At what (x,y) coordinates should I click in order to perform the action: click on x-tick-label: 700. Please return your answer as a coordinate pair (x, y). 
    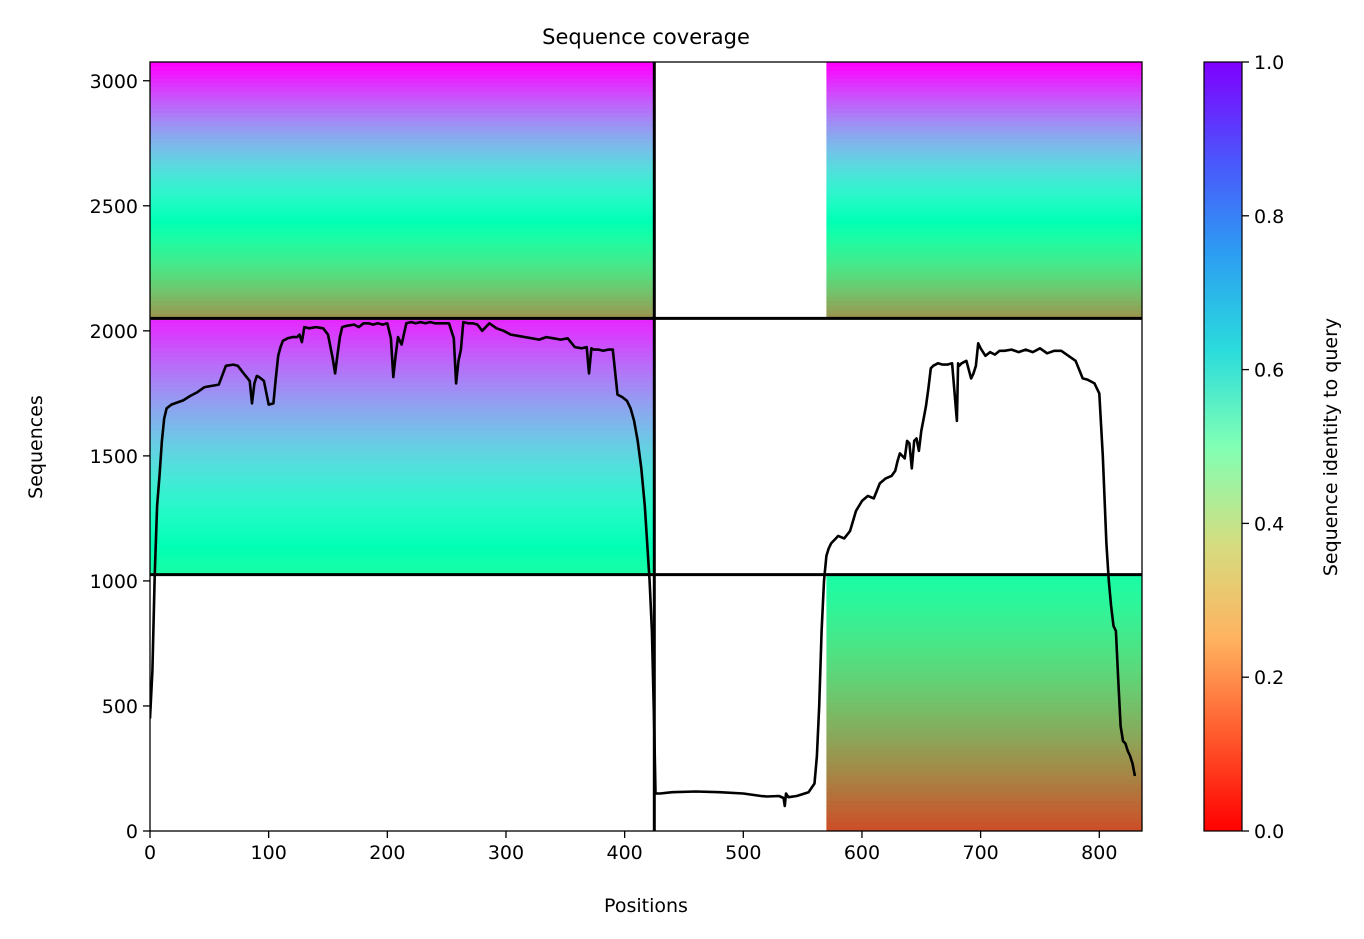
    Looking at the image, I should click on (980, 853).